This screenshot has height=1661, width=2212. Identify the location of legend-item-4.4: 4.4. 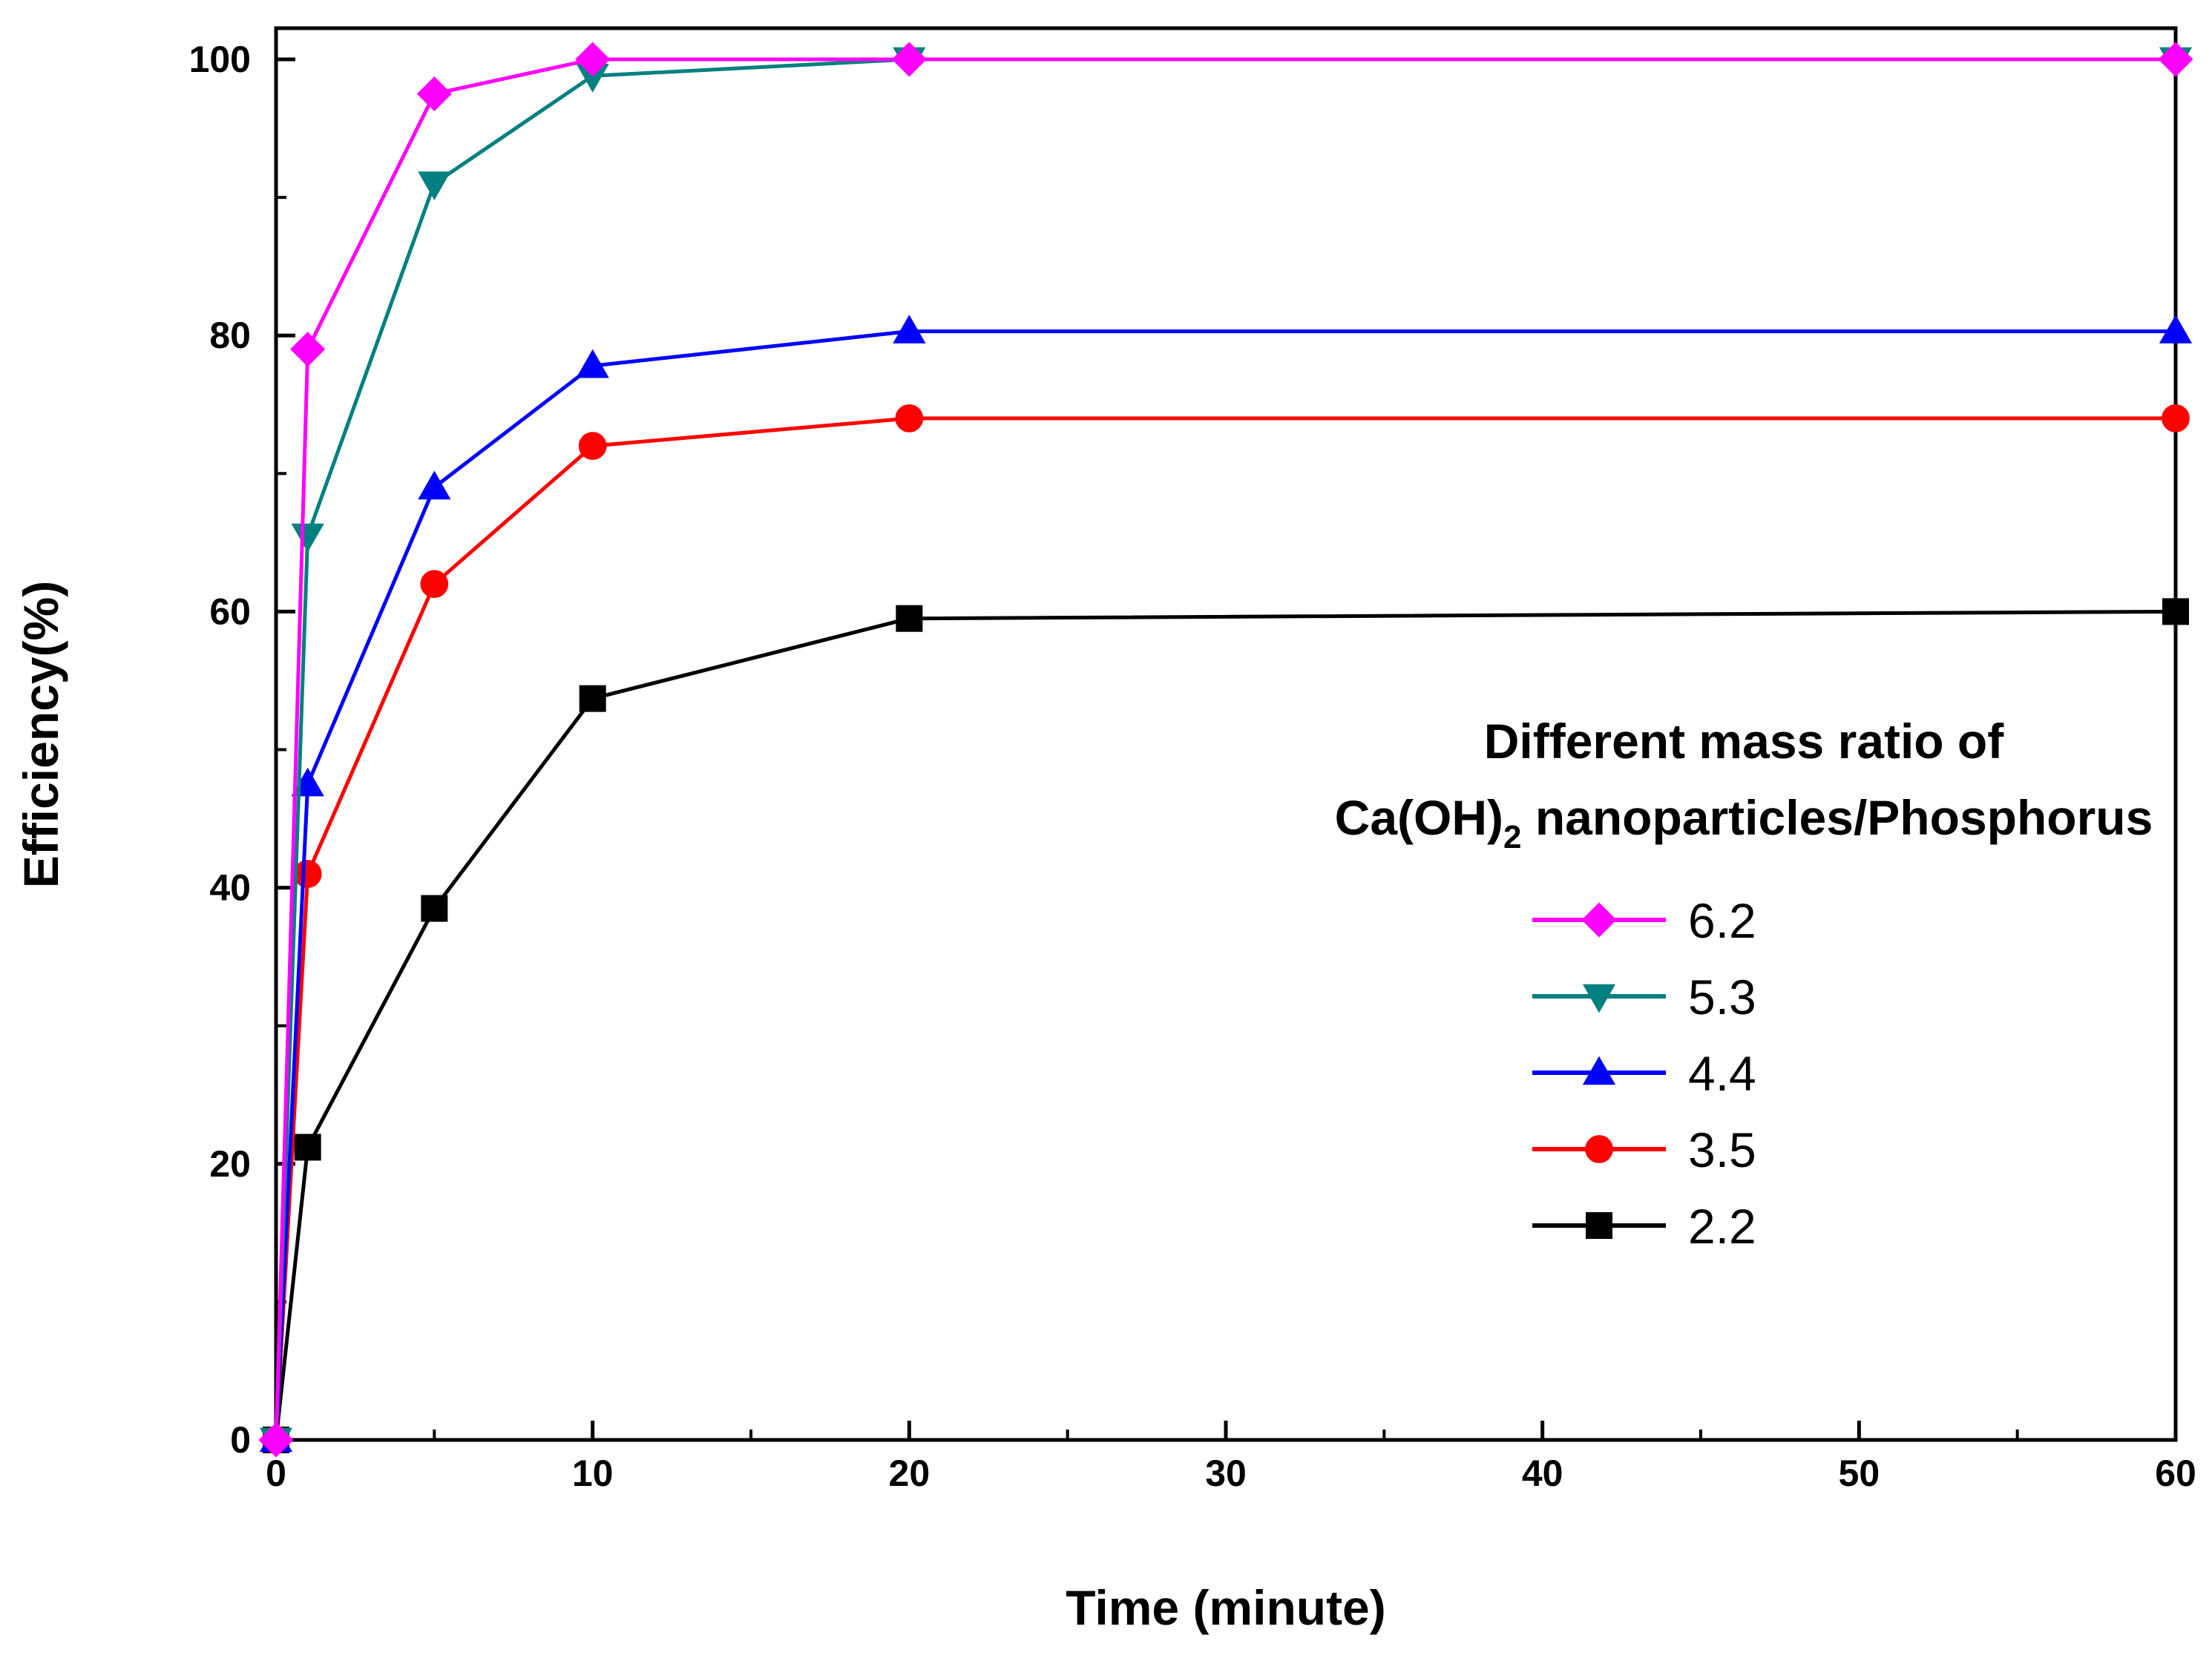
(1644, 1073).